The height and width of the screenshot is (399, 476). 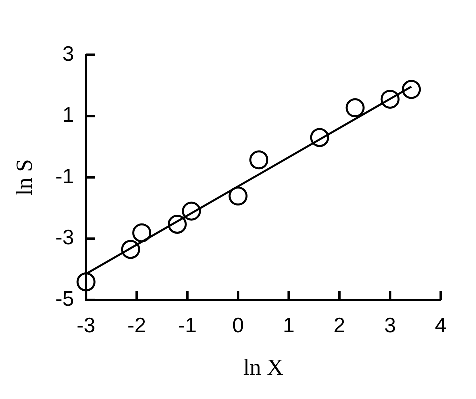 What do you see at coordinates (390, 326) in the screenshot?
I see `x-tick-label: 3` at bounding box center [390, 326].